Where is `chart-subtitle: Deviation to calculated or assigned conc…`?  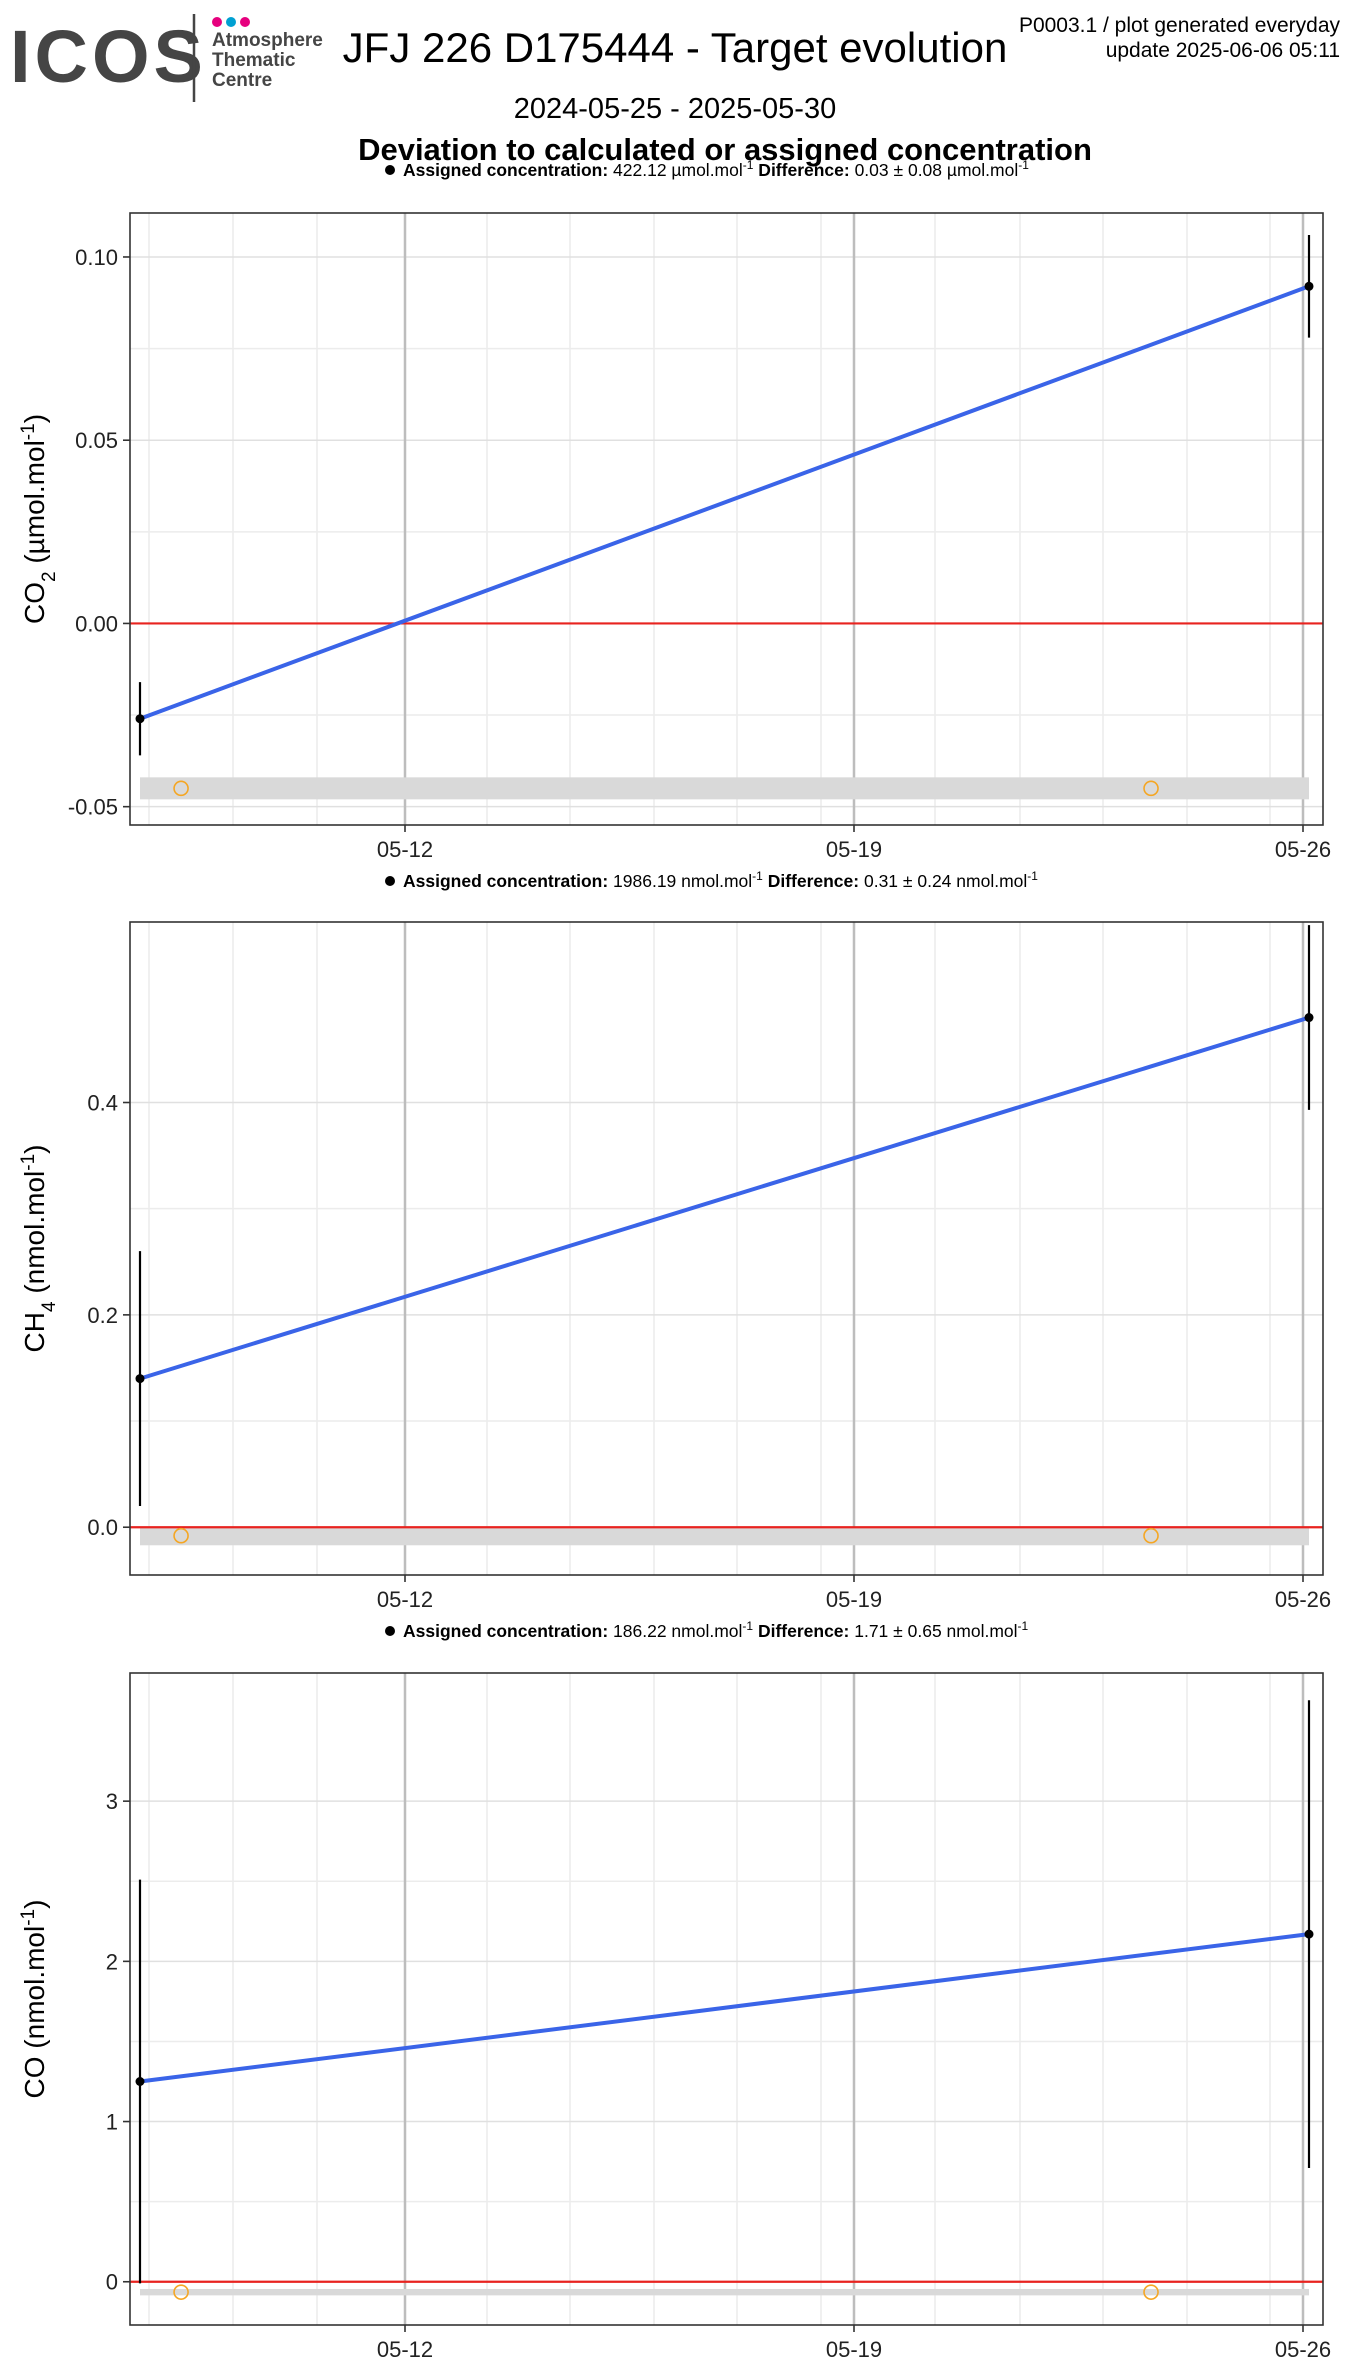
chart-subtitle: Deviation to calculated or assigned conc… is located at coordinates (725, 149).